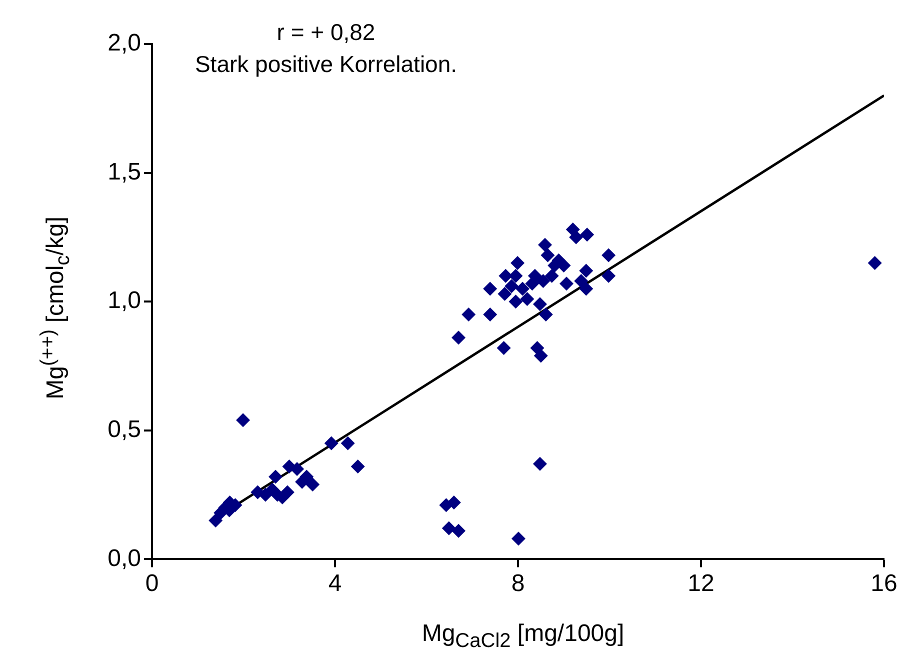 The width and height of the screenshot is (920, 672). I want to click on y-tick-label: 1,0, so click(124, 300).